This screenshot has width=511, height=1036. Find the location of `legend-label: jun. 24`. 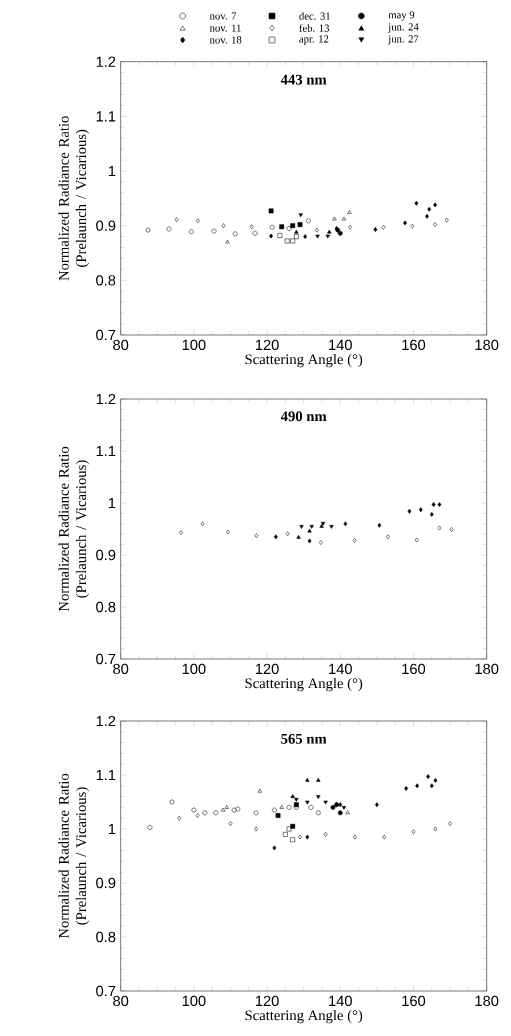

legend-label: jun. 24 is located at coordinates (403, 28).